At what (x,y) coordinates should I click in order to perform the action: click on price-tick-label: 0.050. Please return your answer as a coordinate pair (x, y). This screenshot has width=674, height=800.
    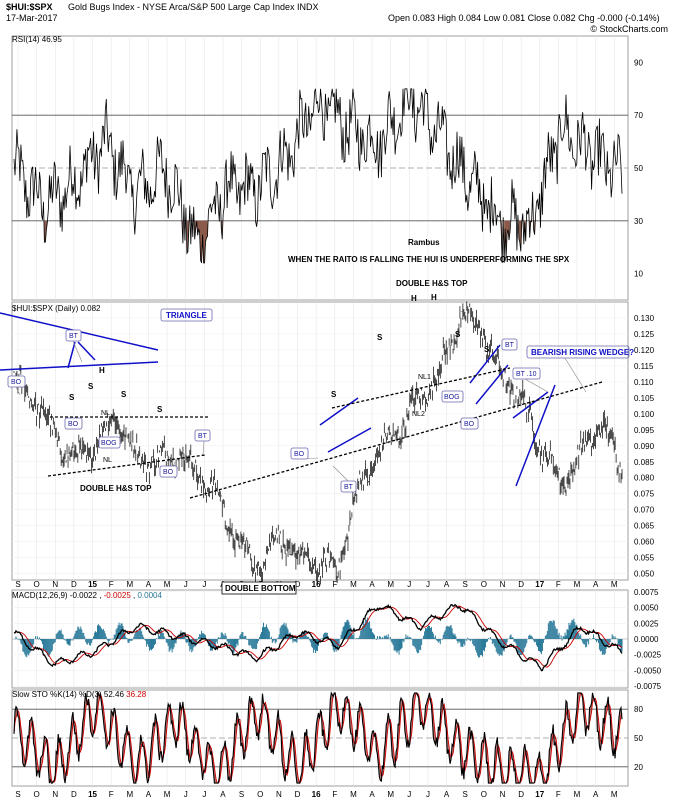
    Looking at the image, I should click on (644, 574).